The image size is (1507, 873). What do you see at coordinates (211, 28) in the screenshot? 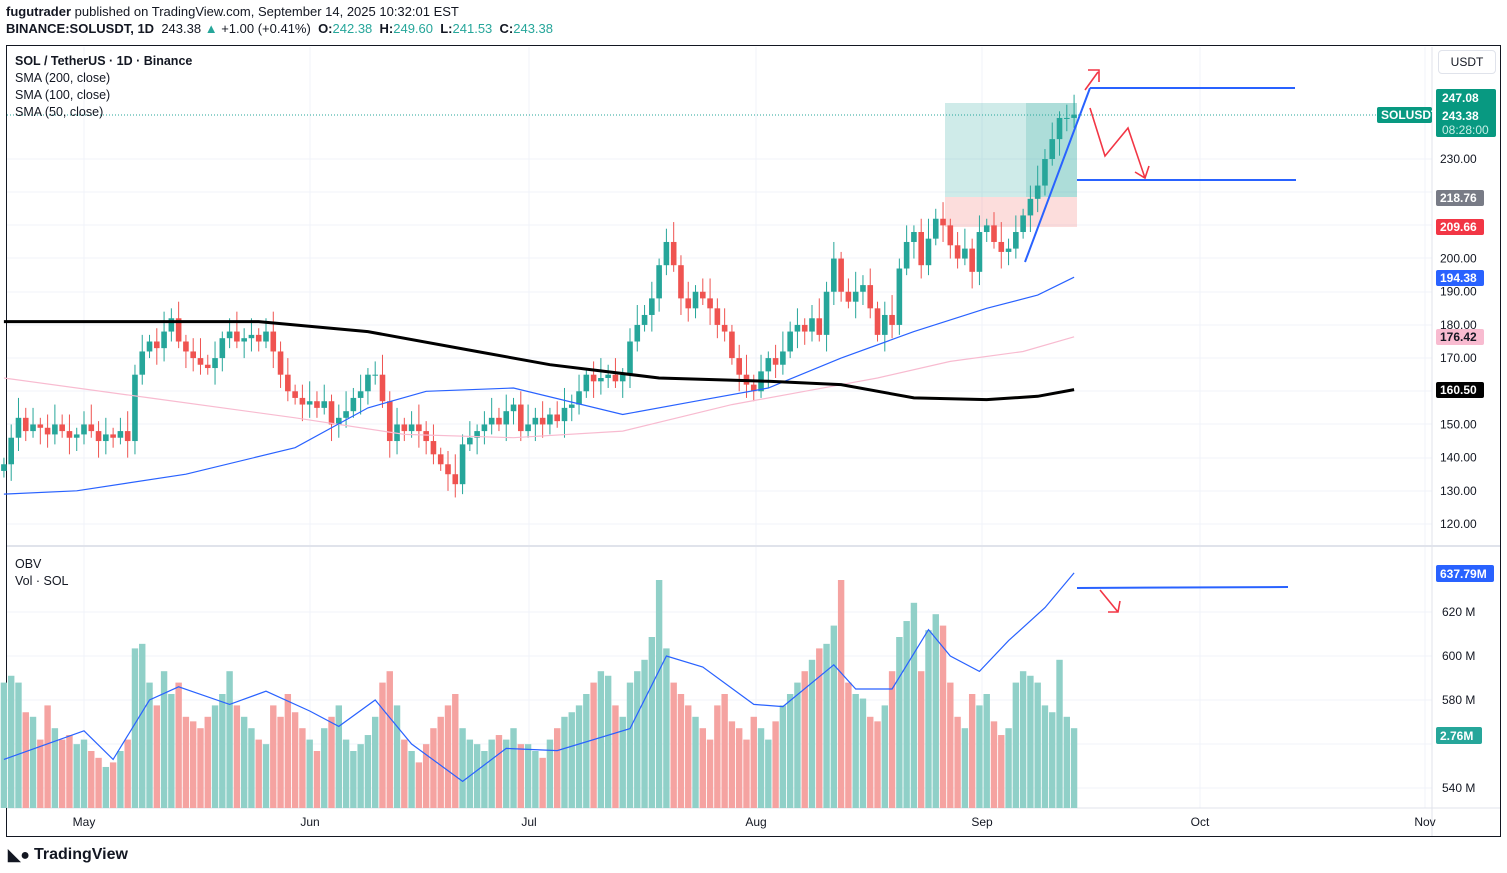
I see `up-triangle-icon: ▲` at bounding box center [211, 28].